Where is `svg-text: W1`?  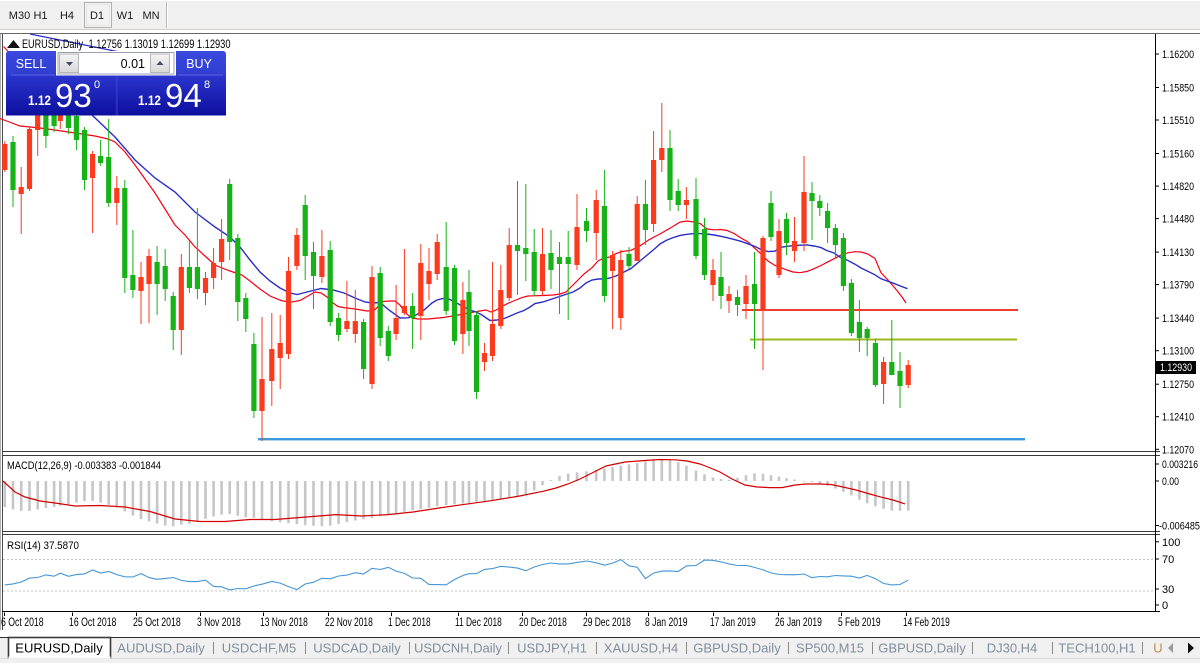
svg-text: W1 is located at coordinates (125, 16).